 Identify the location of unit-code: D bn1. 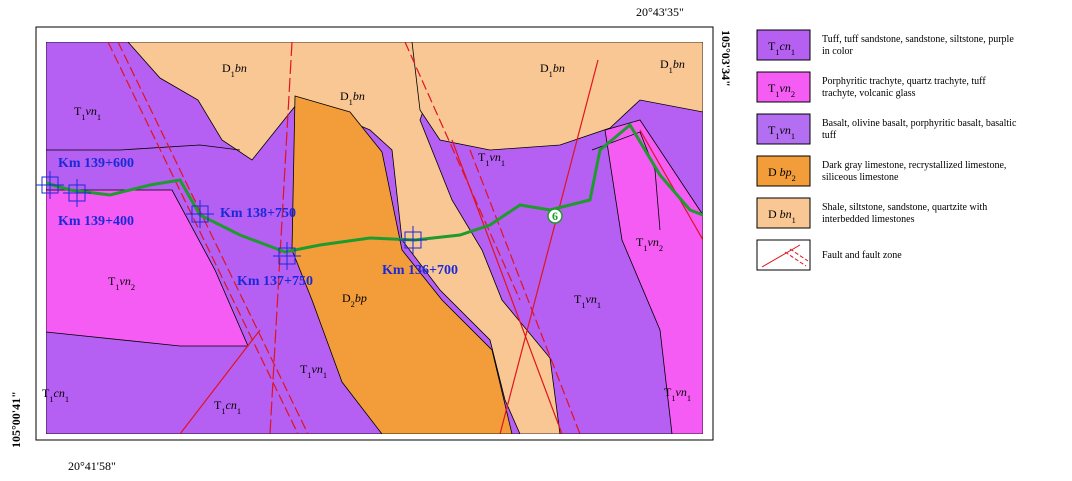
(782, 216).